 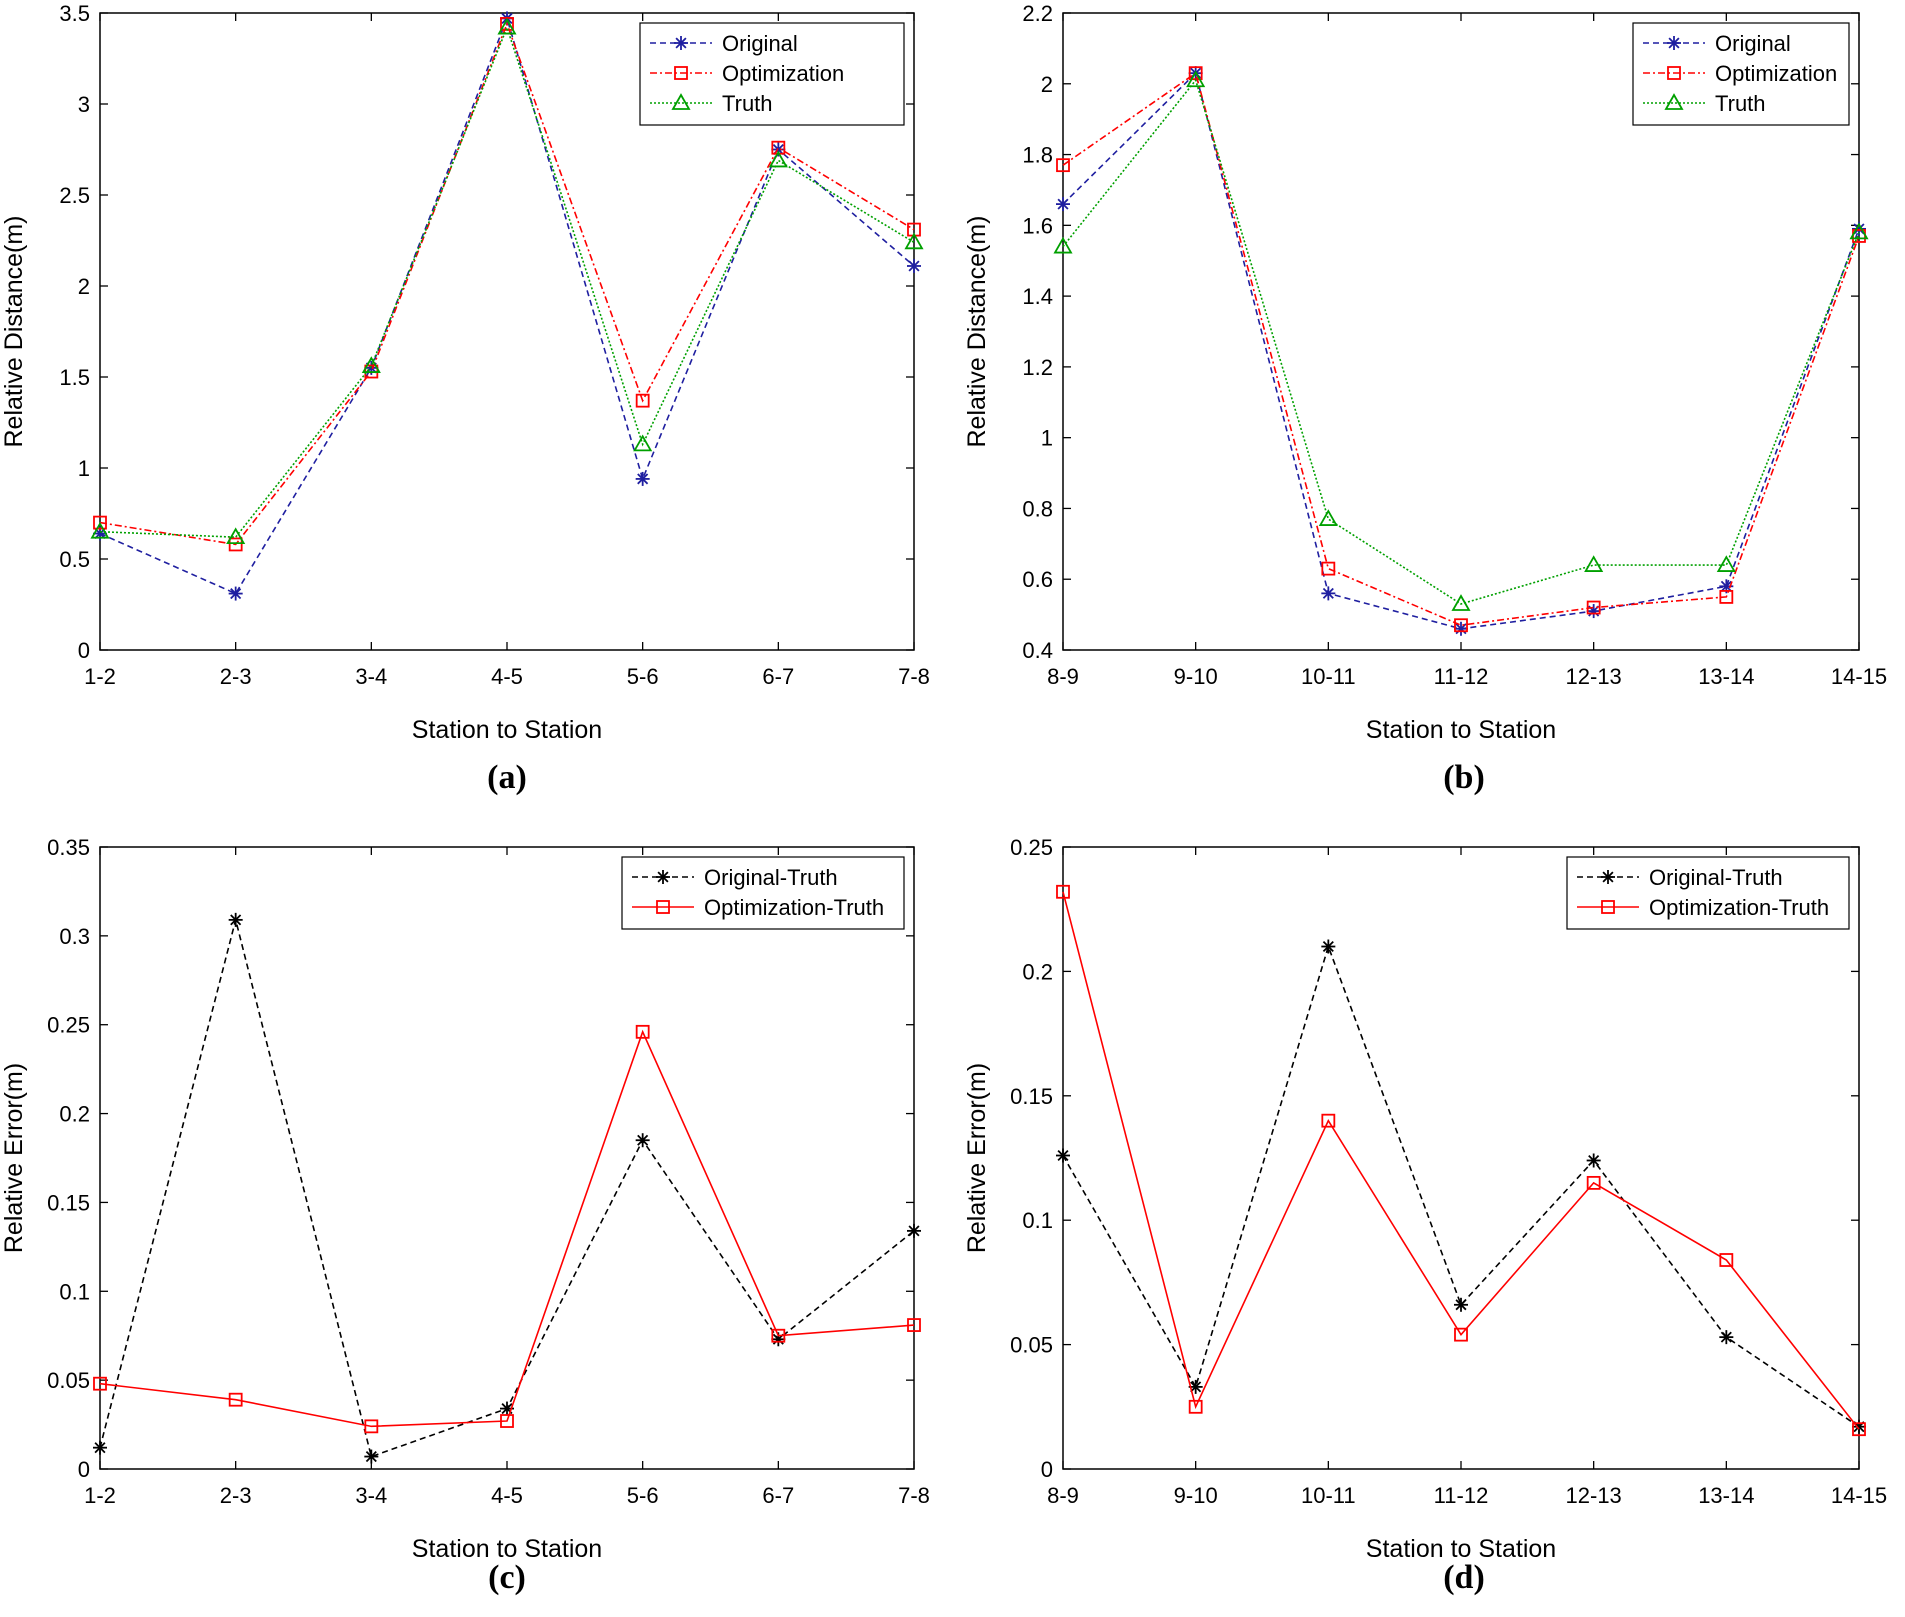 I want to click on y-tick-label: 0.8, so click(x=1037, y=508).